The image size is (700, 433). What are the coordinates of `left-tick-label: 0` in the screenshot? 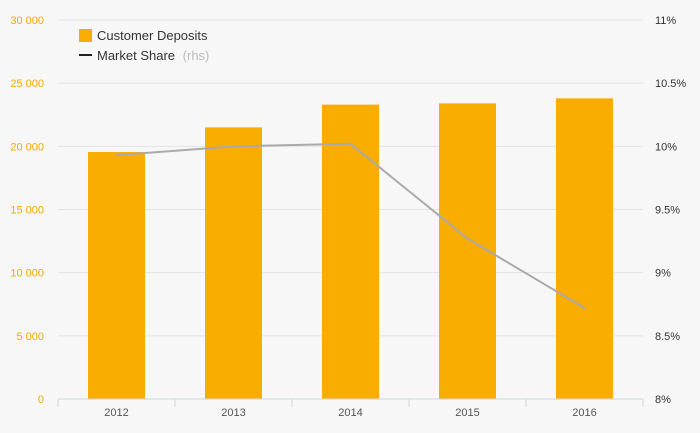 It's located at (41, 400).